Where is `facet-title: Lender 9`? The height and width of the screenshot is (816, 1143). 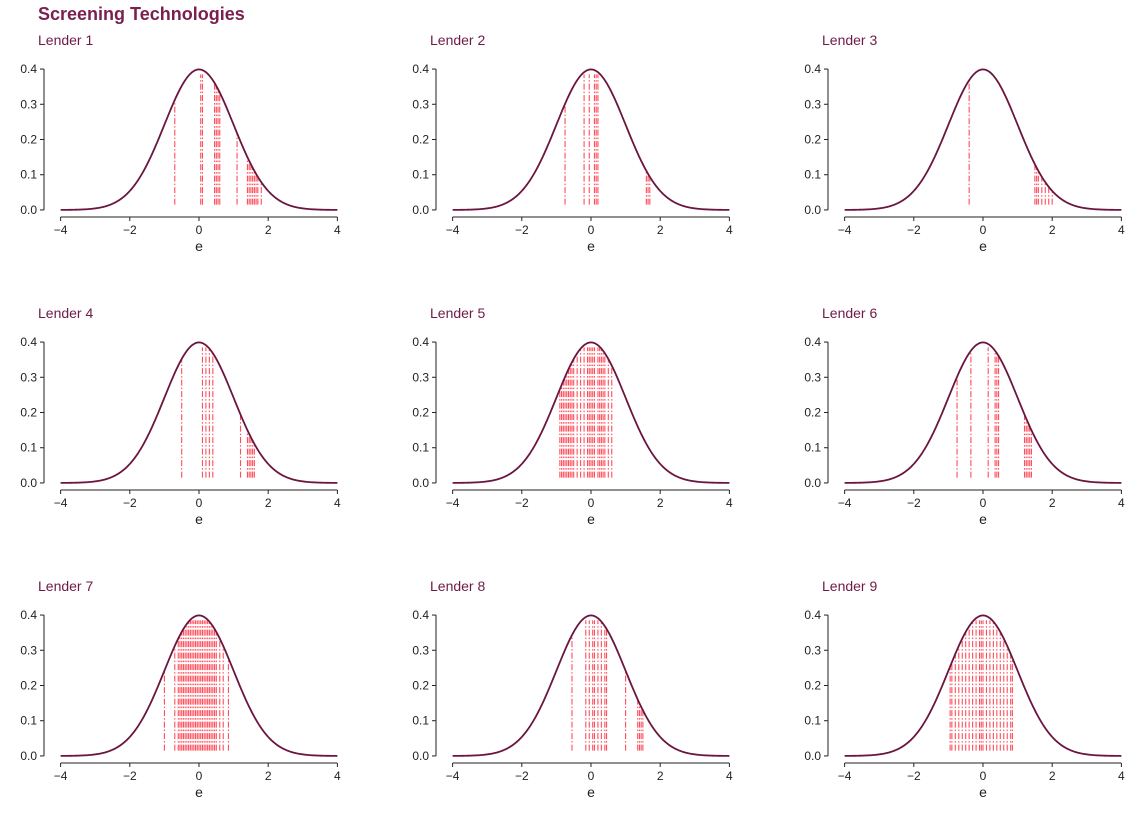
facet-title: Lender 9 is located at coordinates (850, 586).